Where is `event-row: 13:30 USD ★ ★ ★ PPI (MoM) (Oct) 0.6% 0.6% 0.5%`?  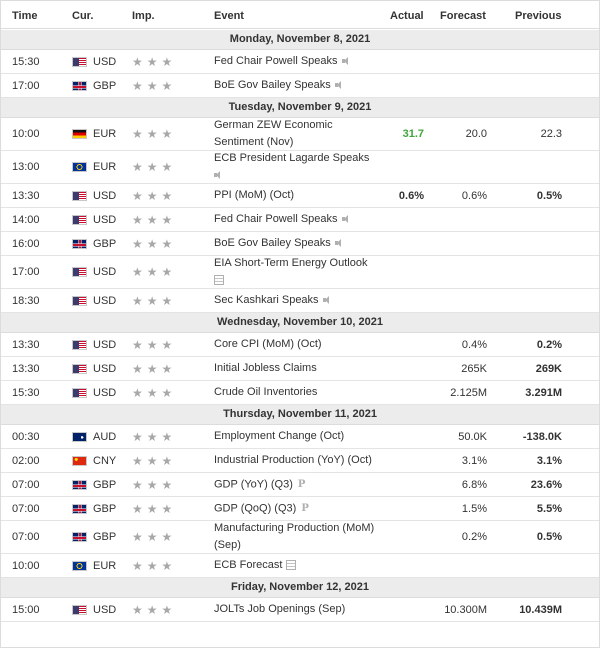 event-row: 13:30 USD ★ ★ ★ PPI (MoM) (Oct) 0.6% 0.6% 0.5% is located at coordinates (300, 196).